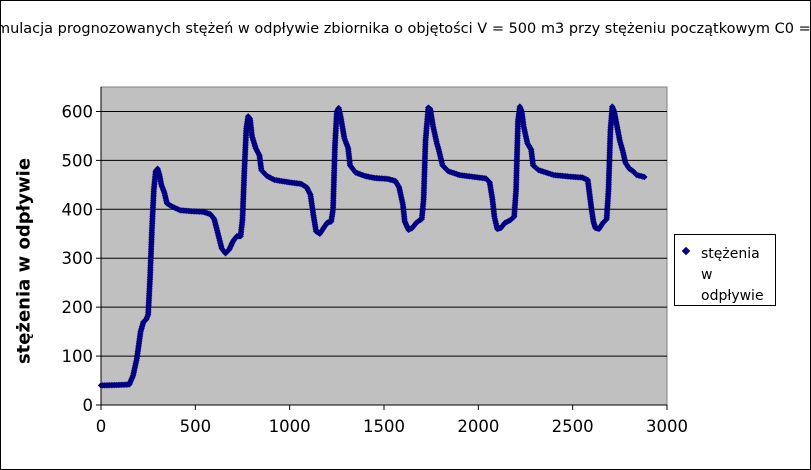 This screenshot has height=470, width=811. What do you see at coordinates (101, 426) in the screenshot?
I see `x-tick-label: 0` at bounding box center [101, 426].